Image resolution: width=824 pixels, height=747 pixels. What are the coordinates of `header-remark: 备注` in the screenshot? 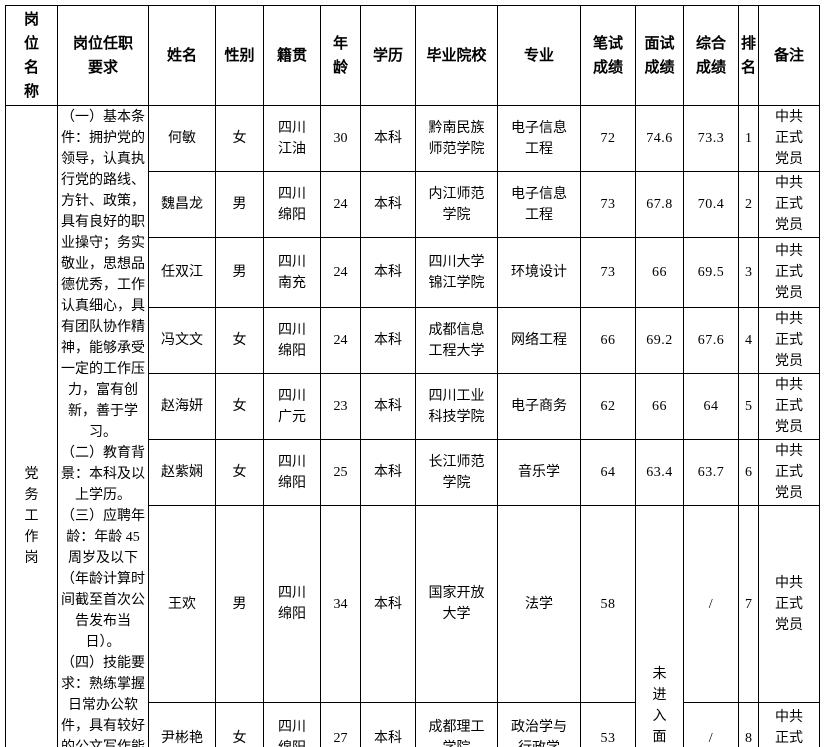 It's located at (789, 55).